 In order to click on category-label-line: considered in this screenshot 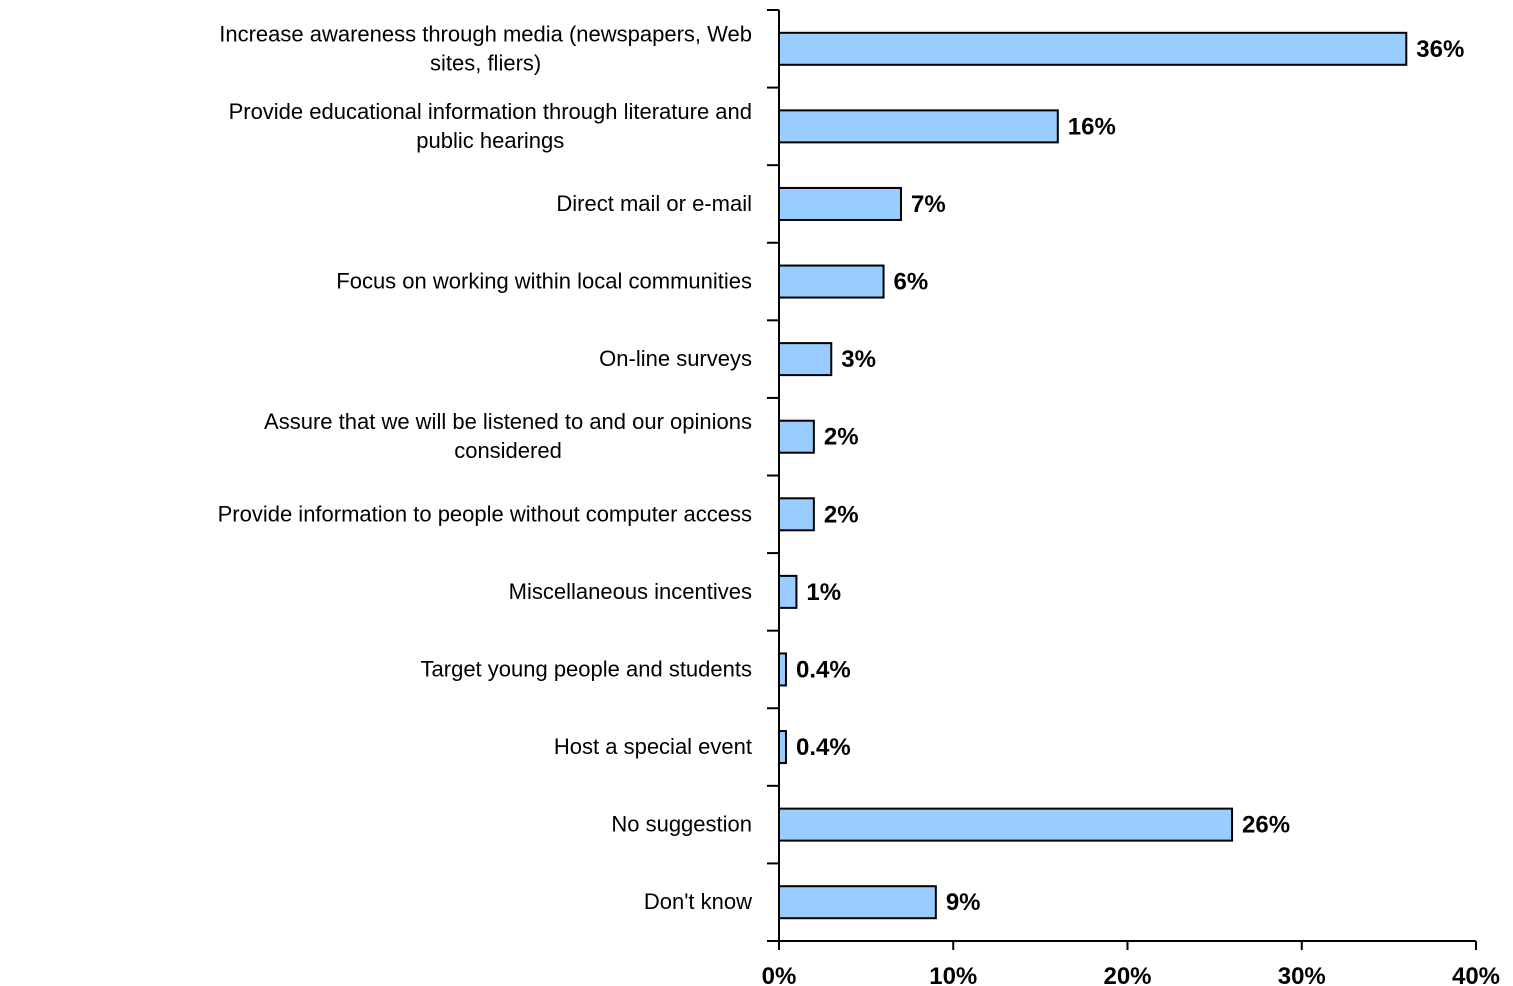, I will do `click(508, 450)`.